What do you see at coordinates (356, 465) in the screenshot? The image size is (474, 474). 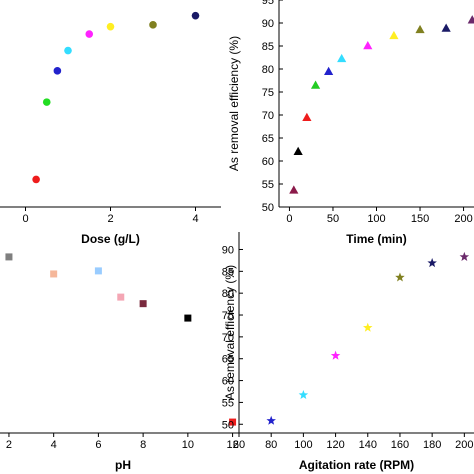 I see `x-axis-label: Agitation rate (RPM)` at bounding box center [356, 465].